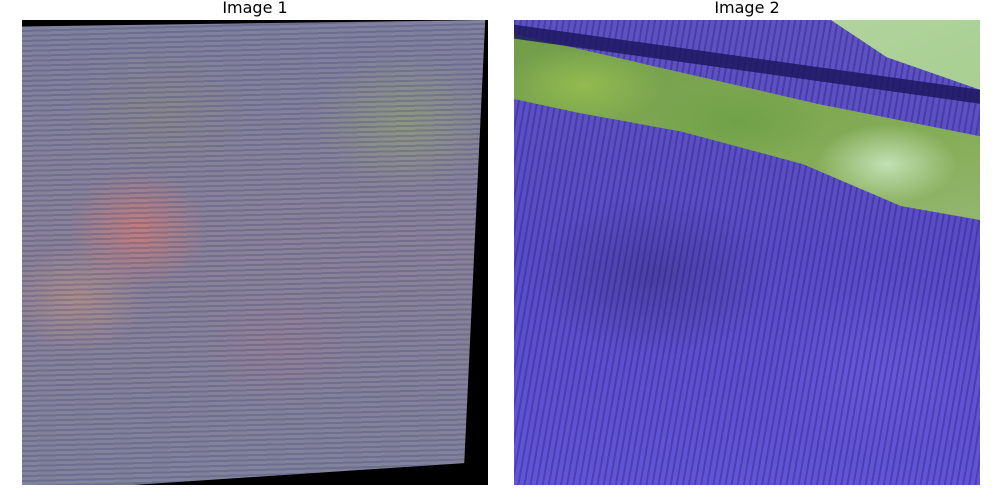 The width and height of the screenshot is (1000, 500). What do you see at coordinates (747, 8) in the screenshot?
I see `panel-title: Image 2` at bounding box center [747, 8].